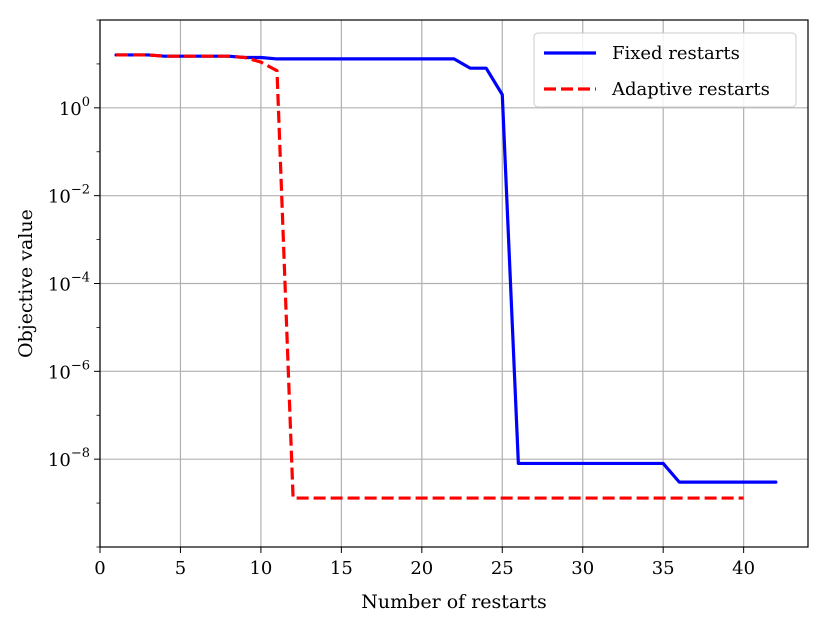  What do you see at coordinates (74, 107) in the screenshot?
I see `y-tick-label: 10⁰` at bounding box center [74, 107].